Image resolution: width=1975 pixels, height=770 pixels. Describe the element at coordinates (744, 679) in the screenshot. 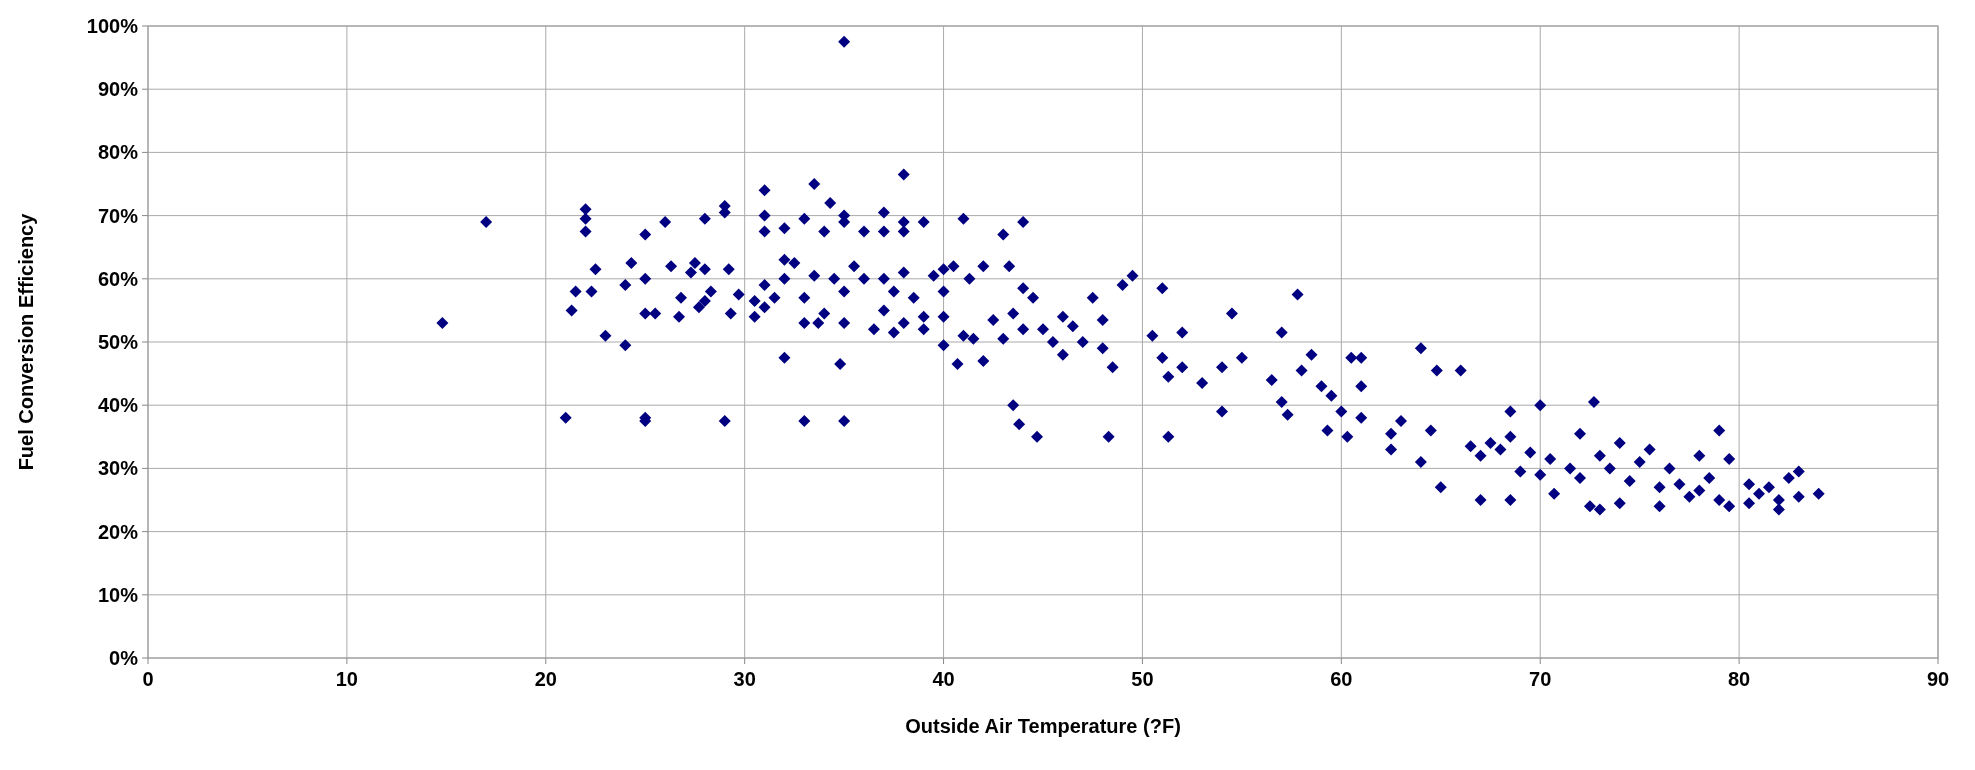

I see `x-tick-label: 30` at that location.